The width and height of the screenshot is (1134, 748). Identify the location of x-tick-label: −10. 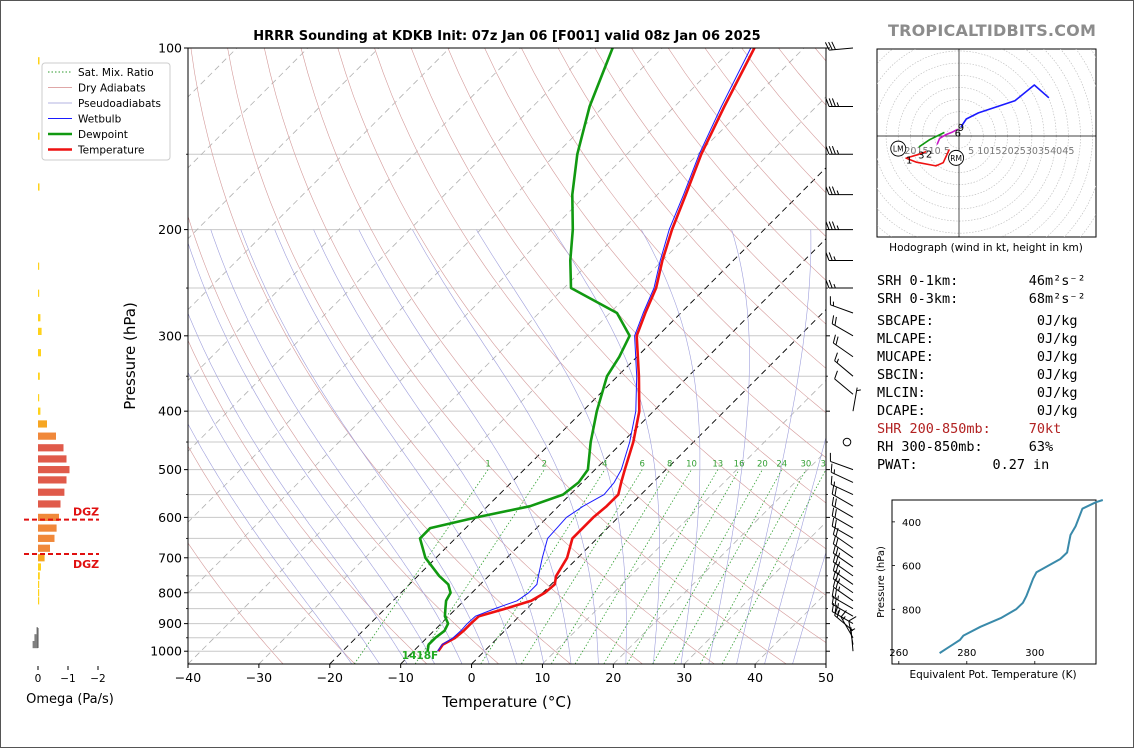
(400, 677).